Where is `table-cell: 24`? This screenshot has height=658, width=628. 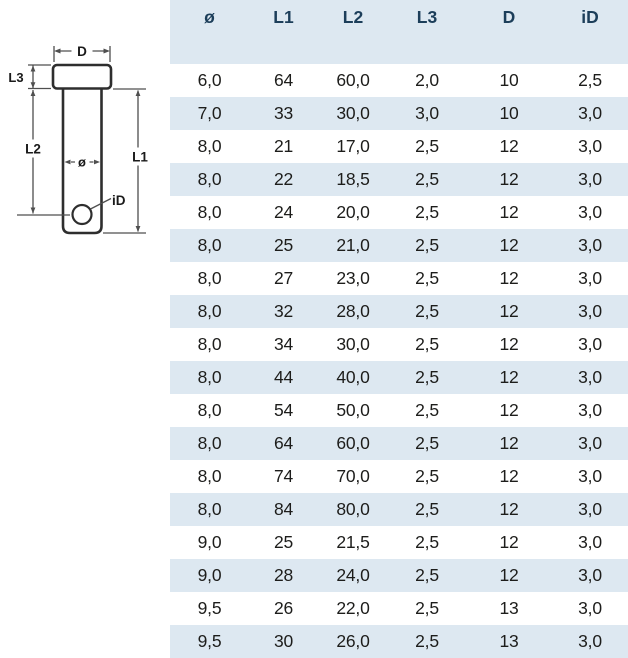 table-cell: 24 is located at coordinates (283, 212).